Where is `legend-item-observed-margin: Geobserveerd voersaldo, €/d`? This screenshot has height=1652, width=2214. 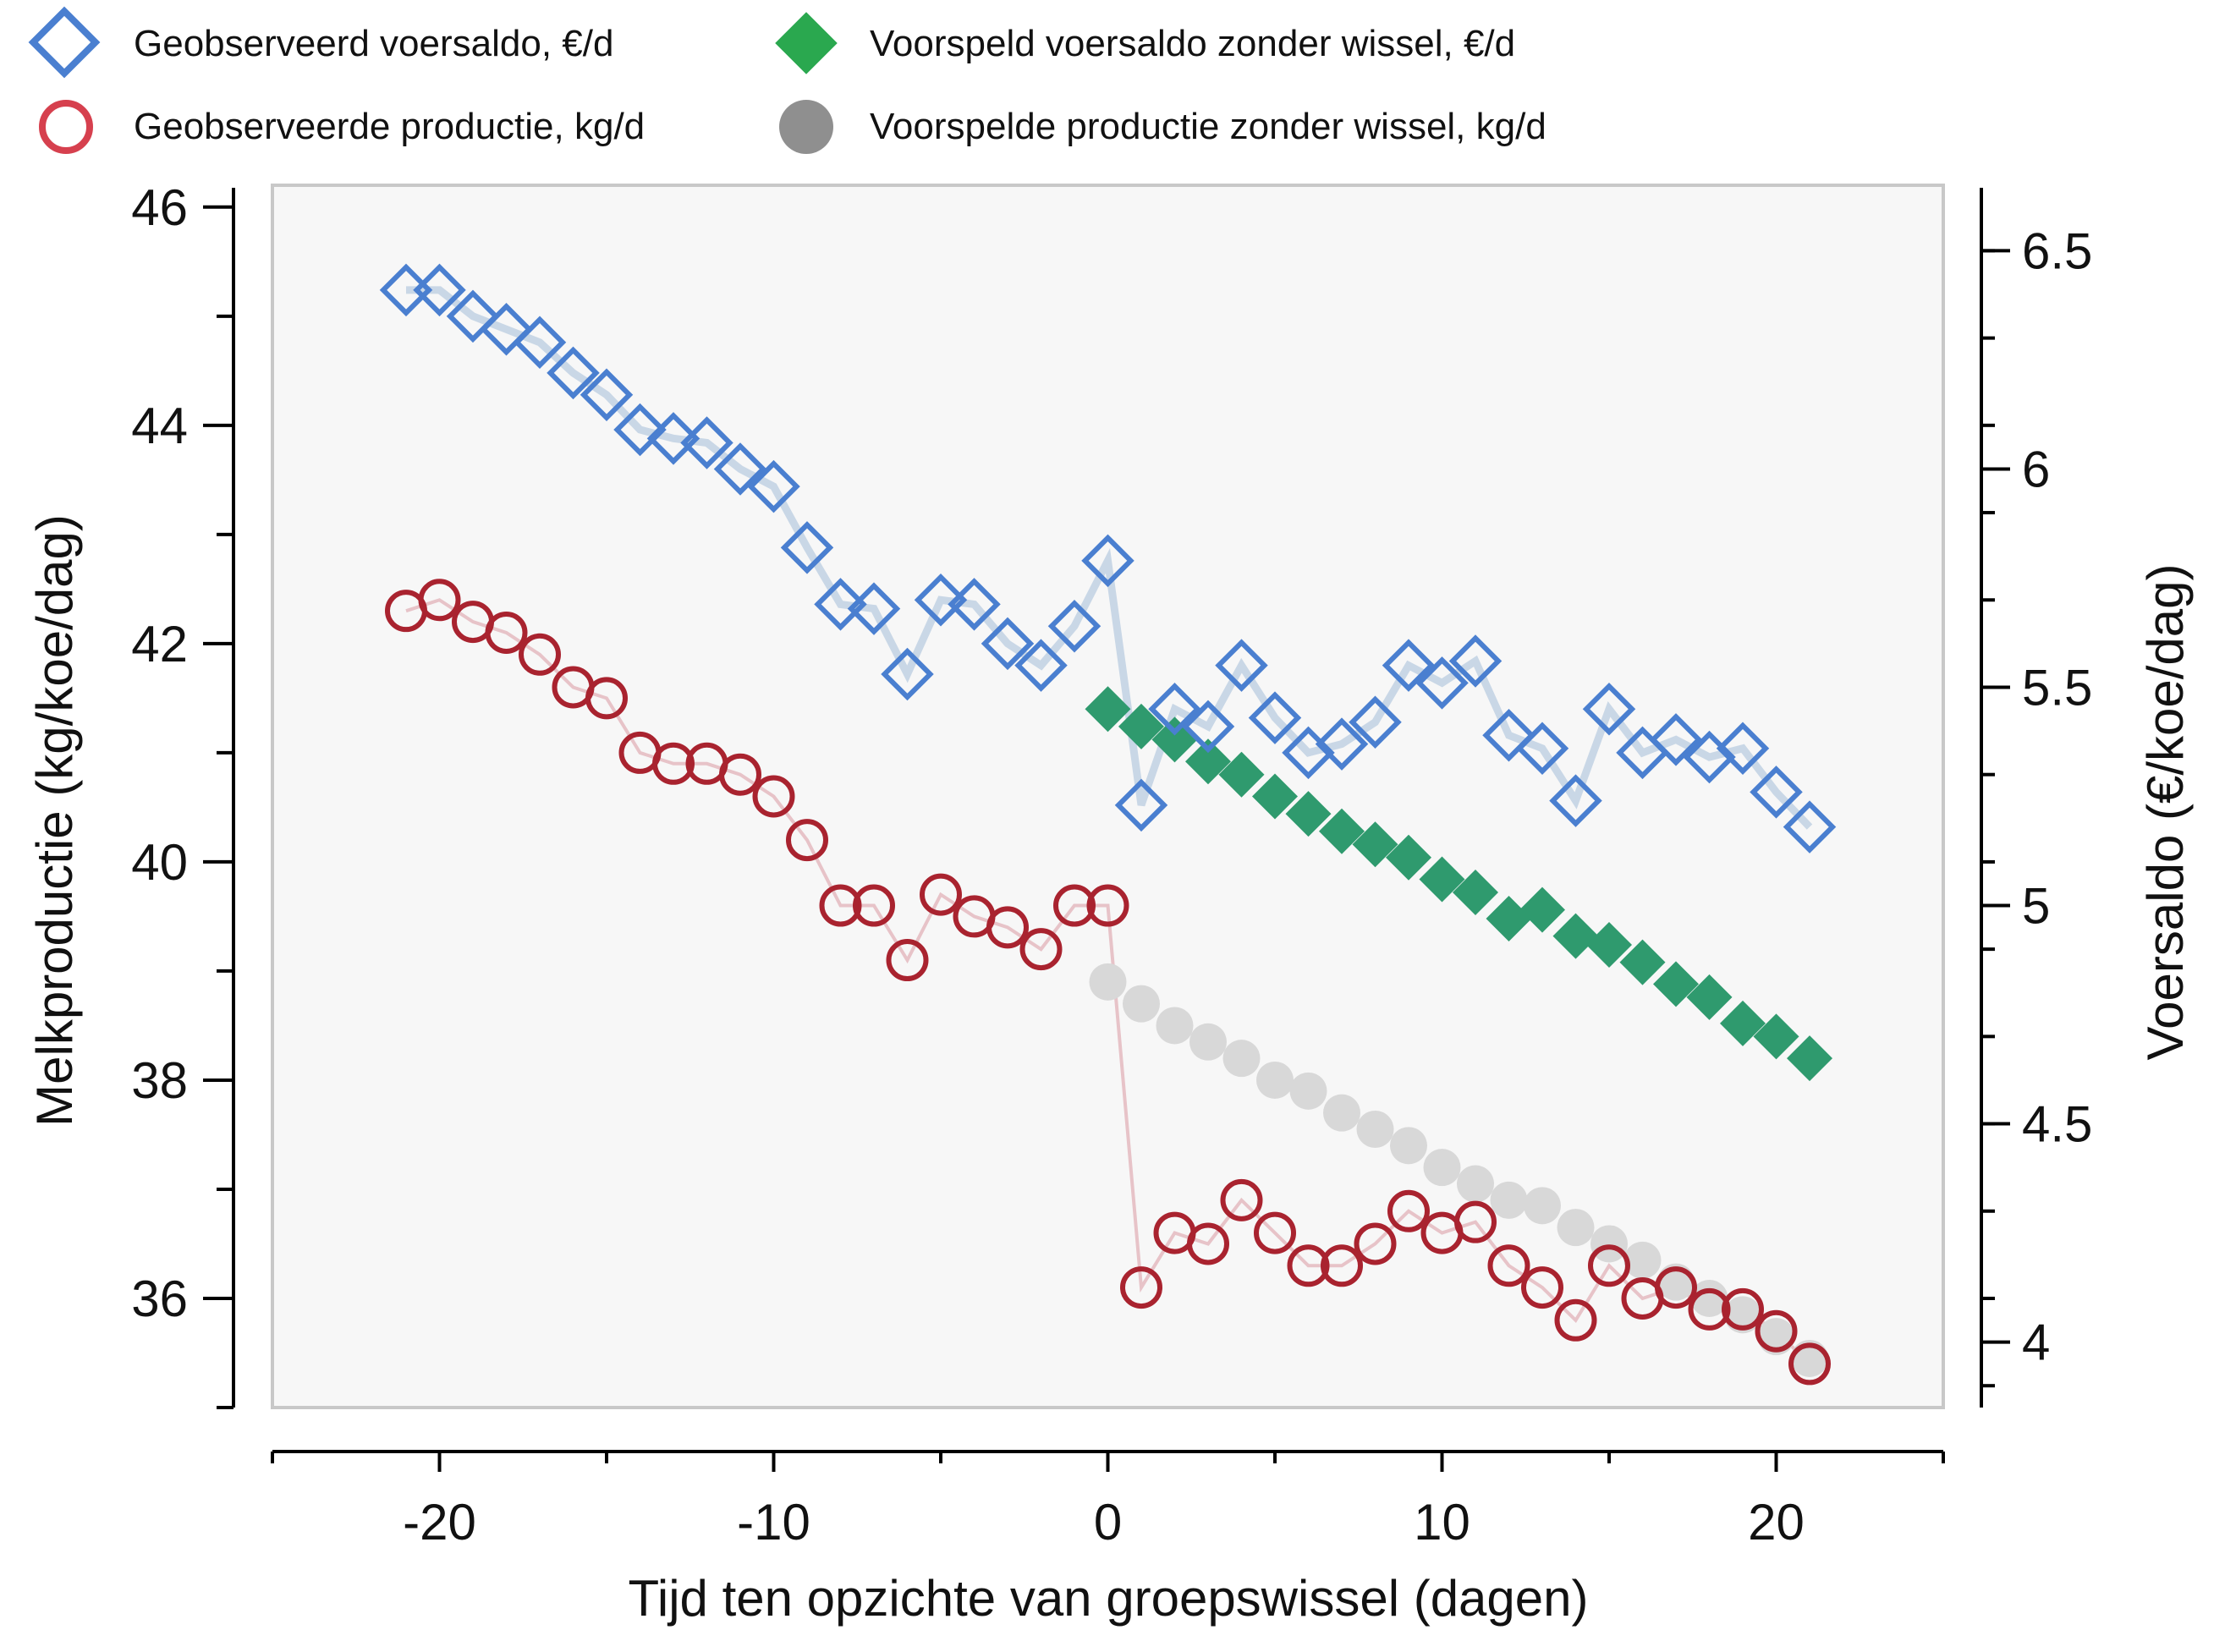 legend-item-observed-margin: Geobserveerd voersaldo, €/d is located at coordinates (320, 42).